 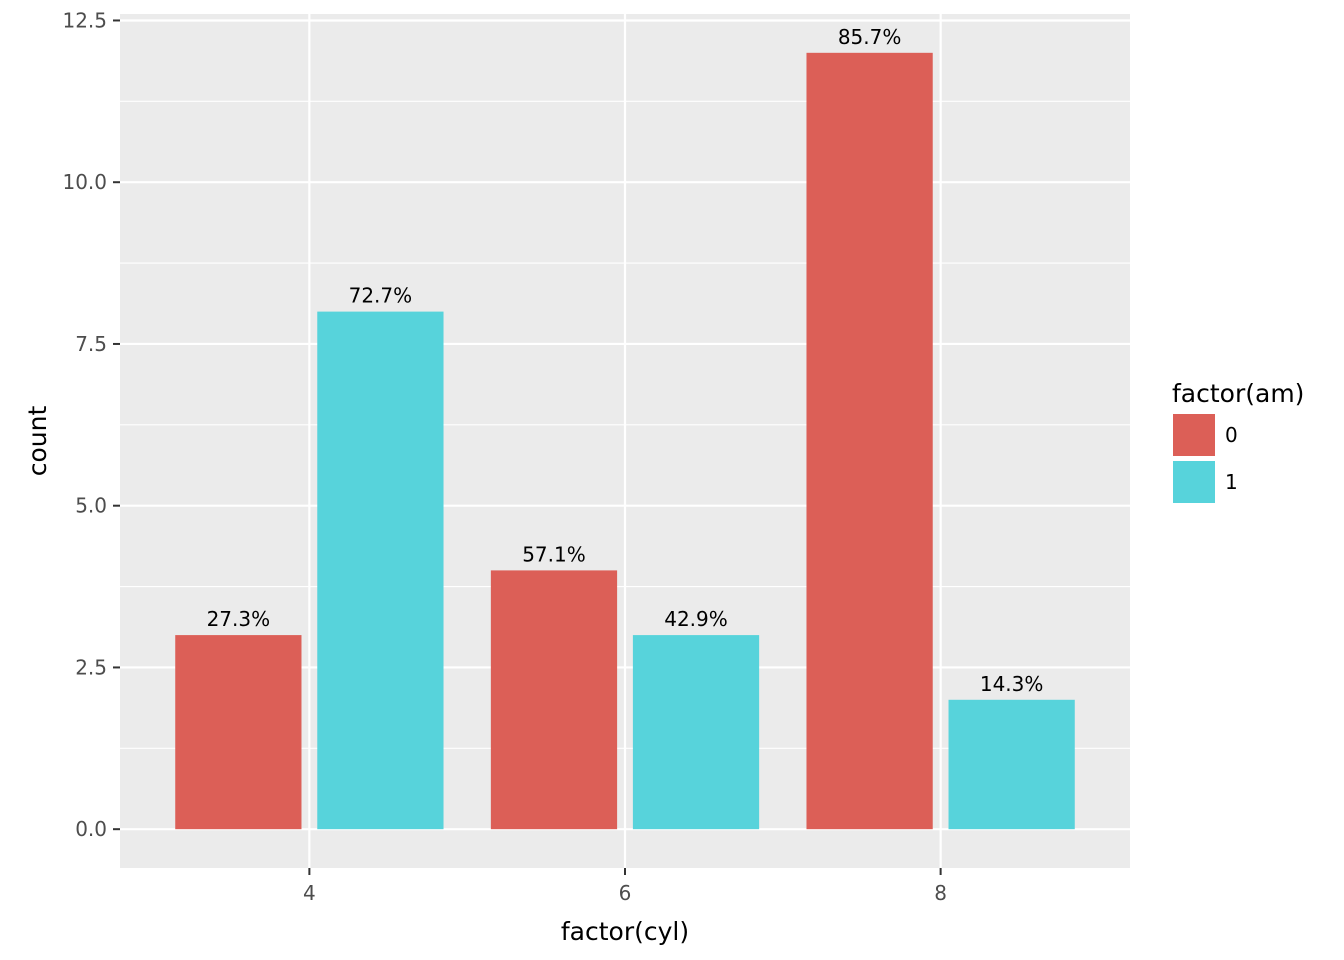 I want to click on bar-data-label: 85.7%, so click(x=870, y=37).